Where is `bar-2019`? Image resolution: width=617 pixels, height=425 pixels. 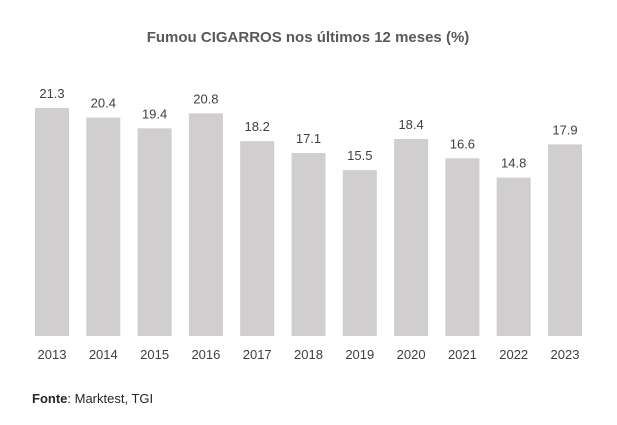 bar-2019 is located at coordinates (359, 253).